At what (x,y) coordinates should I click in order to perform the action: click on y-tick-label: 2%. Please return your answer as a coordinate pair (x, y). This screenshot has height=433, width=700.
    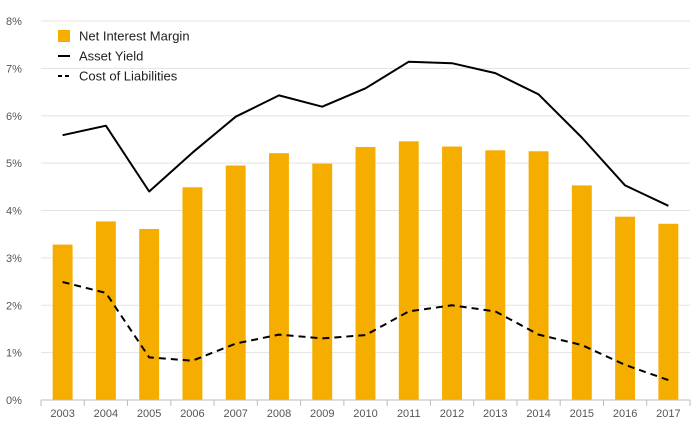
    Looking at the image, I should click on (14, 306).